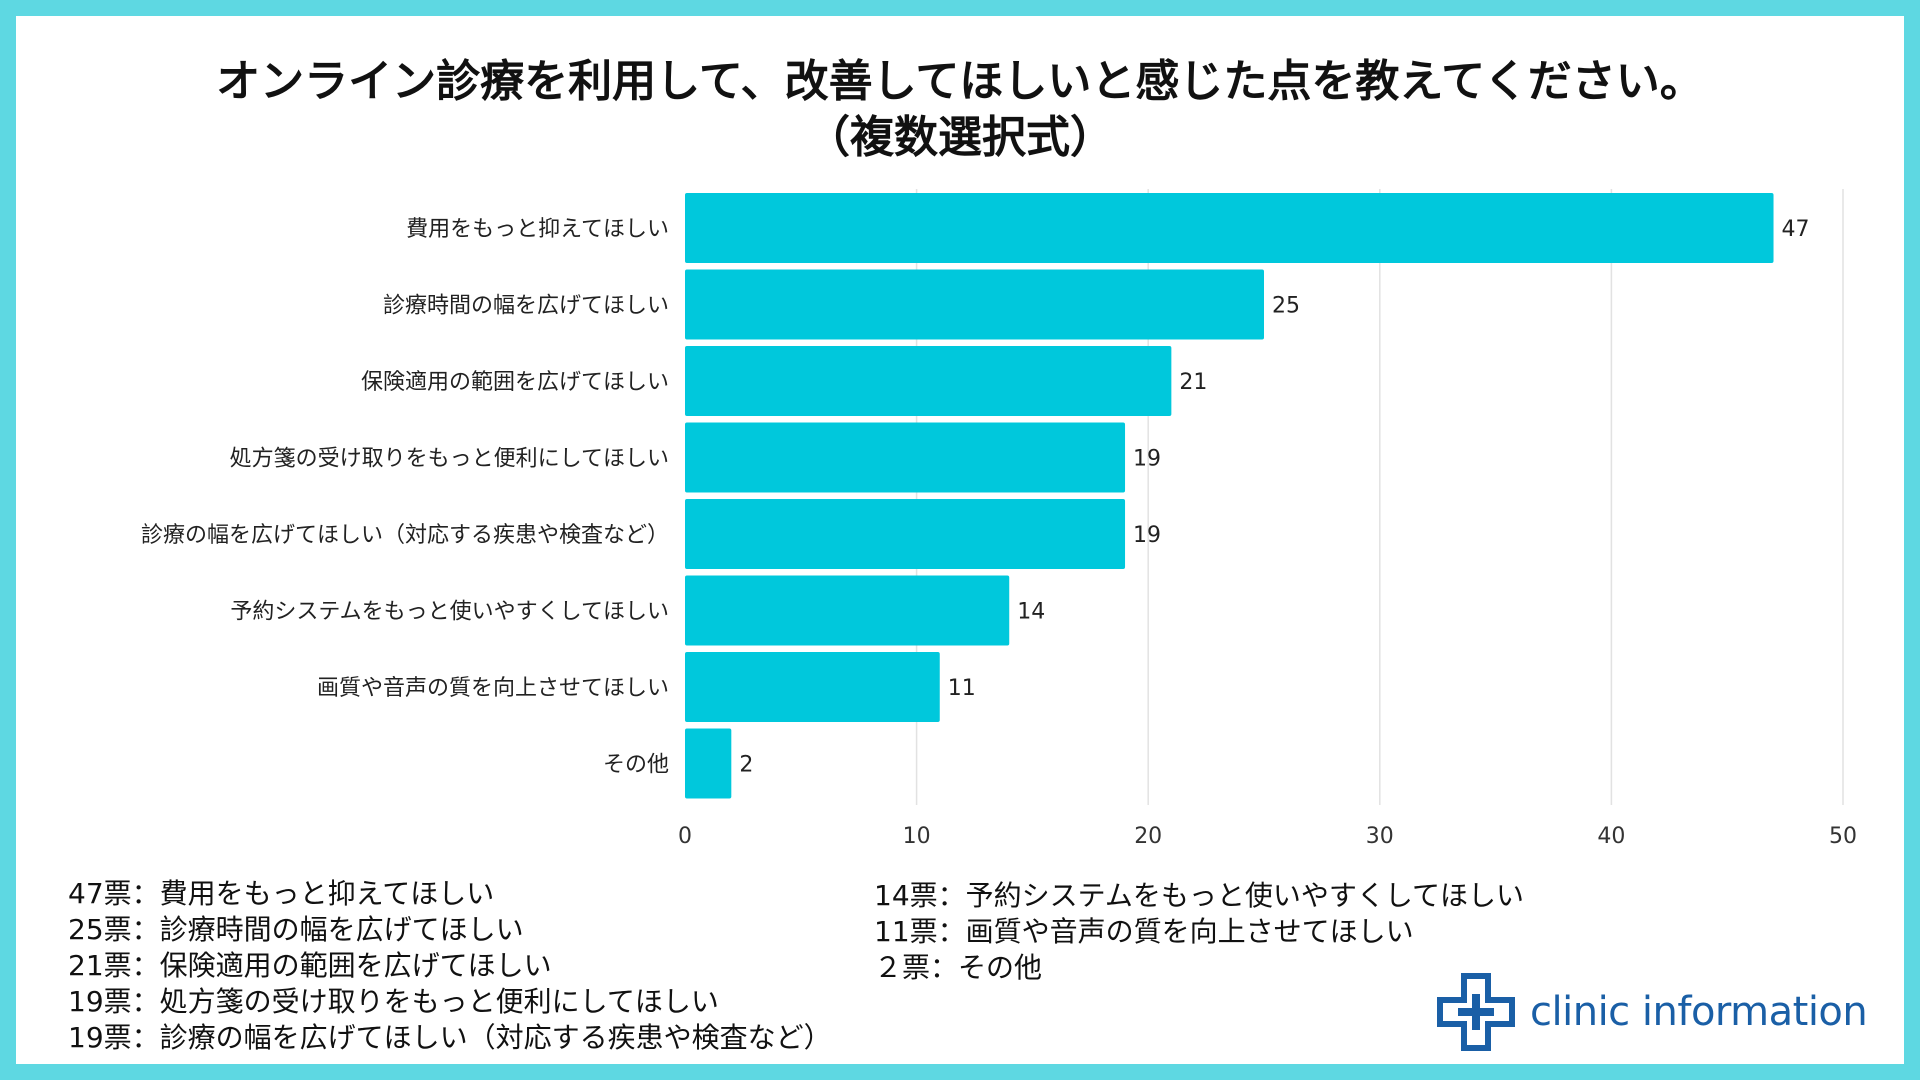  What do you see at coordinates (495, 1037) in the screenshot?
I see `legend-text: 診療の幅を広げてほしい（対応する疾患や検査など）` at bounding box center [495, 1037].